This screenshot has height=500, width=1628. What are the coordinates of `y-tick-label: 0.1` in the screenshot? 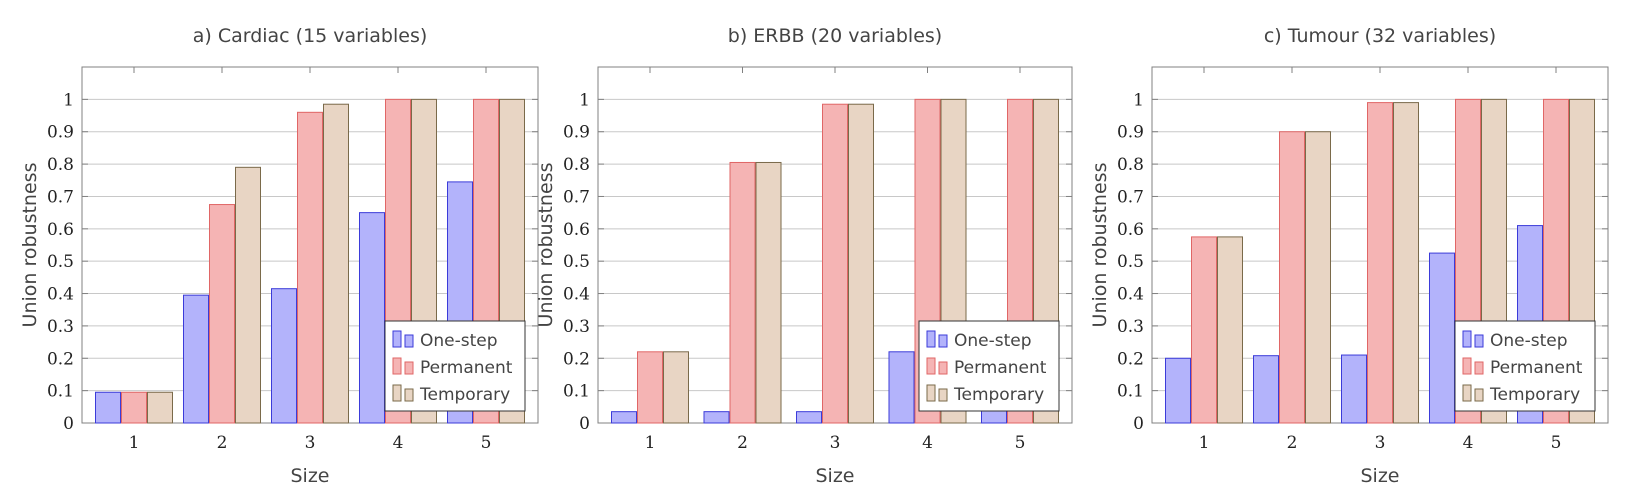 It's located at (576, 392).